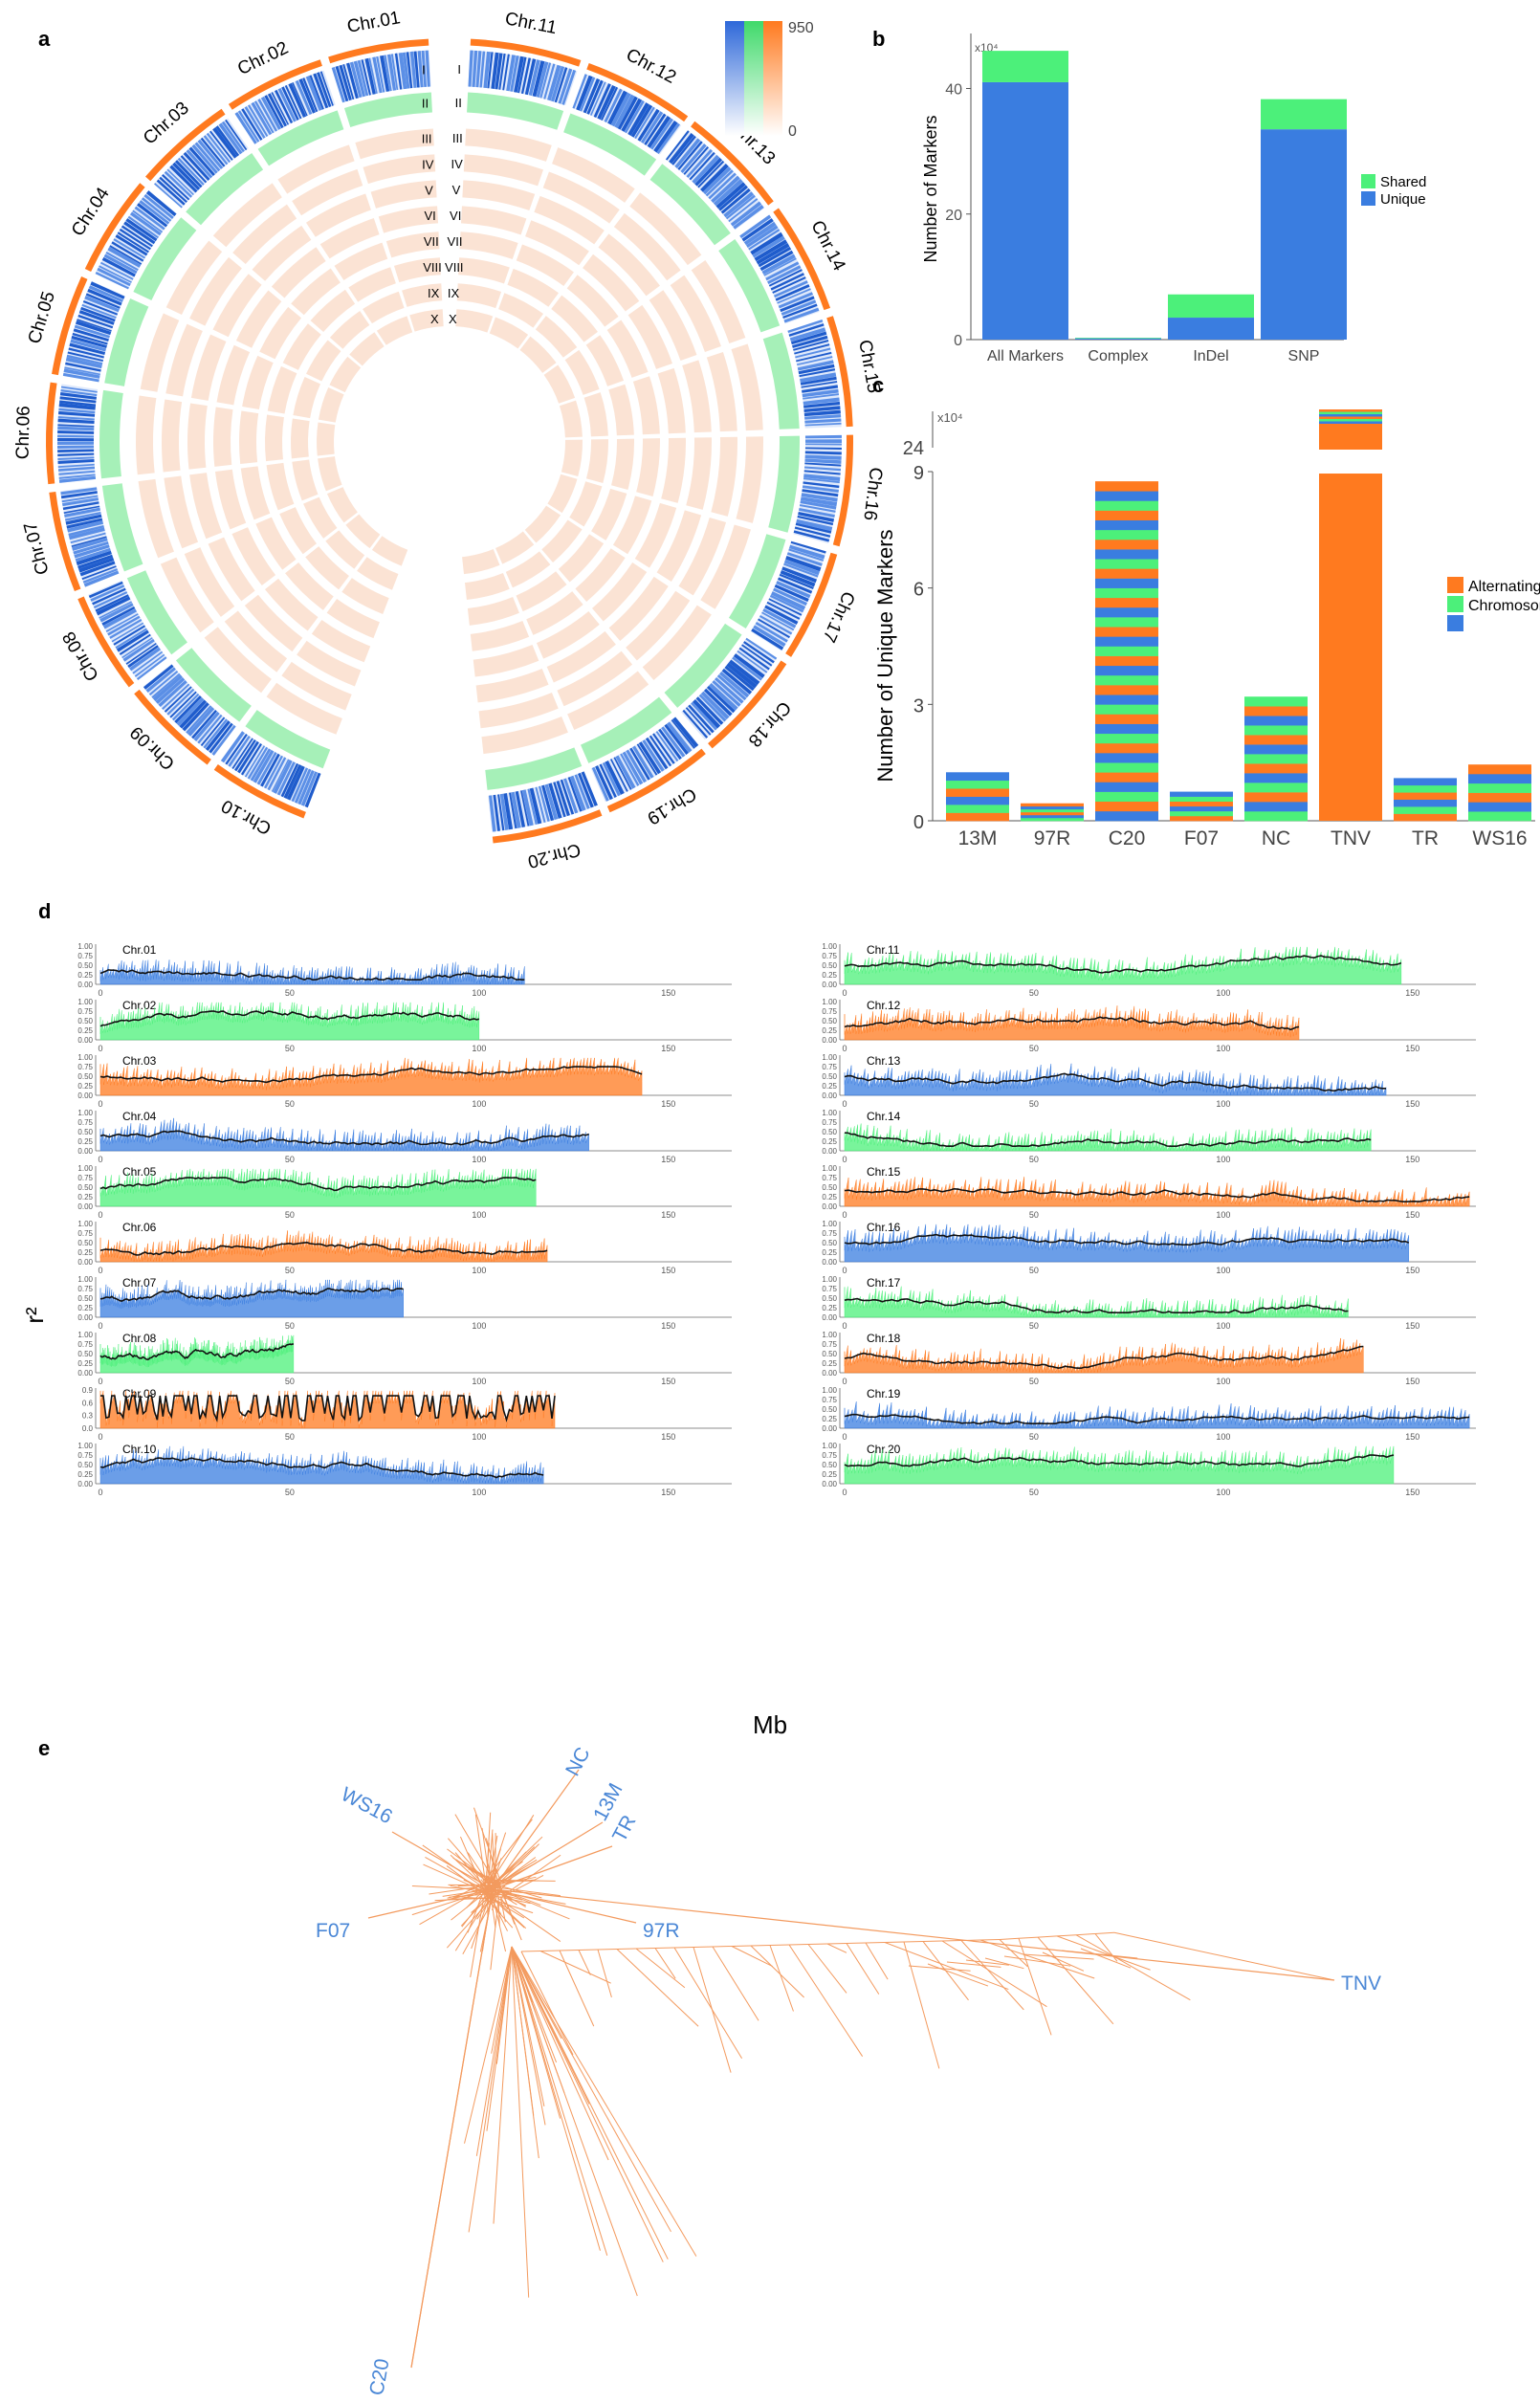  What do you see at coordinates (373, 23) in the screenshot?
I see `chromosome-label: Chr.01` at bounding box center [373, 23].